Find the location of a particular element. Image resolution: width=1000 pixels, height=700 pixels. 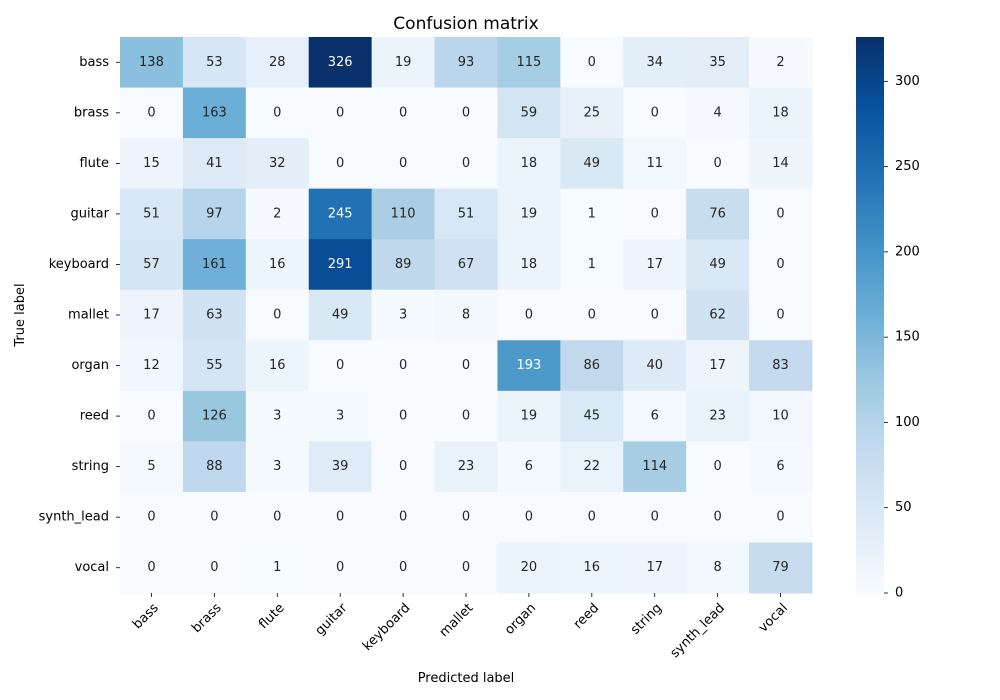

cell-value-label: 12 is located at coordinates (151, 365).